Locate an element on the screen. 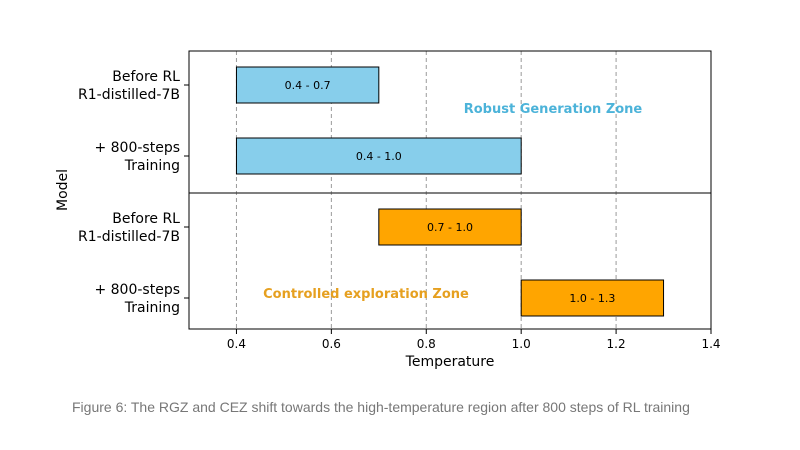  x-ticks: 0.4 0.6 0.8 1.0 1.2 1.4 is located at coordinates (474, 340).